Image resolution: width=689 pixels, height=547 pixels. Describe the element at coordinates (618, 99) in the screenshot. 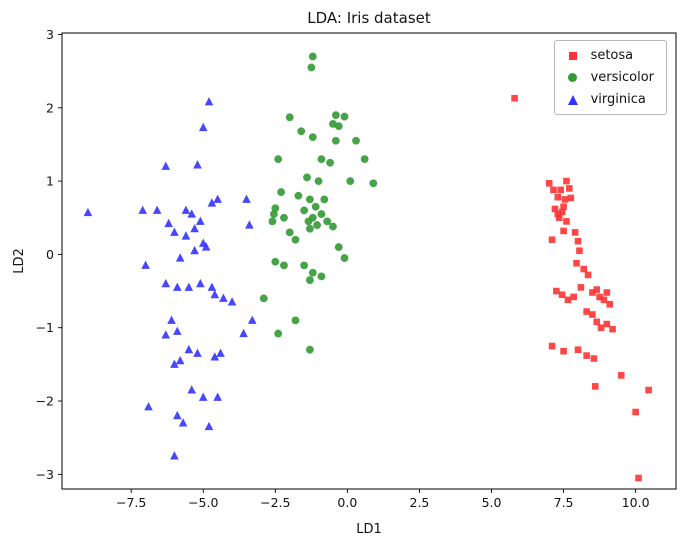

I see `legend-label-virginica: virginica` at that location.